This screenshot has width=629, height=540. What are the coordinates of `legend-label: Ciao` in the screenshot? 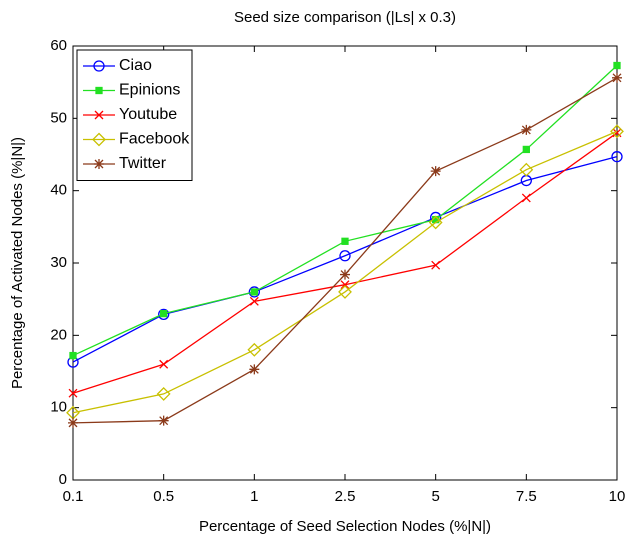 It's located at (135, 65).